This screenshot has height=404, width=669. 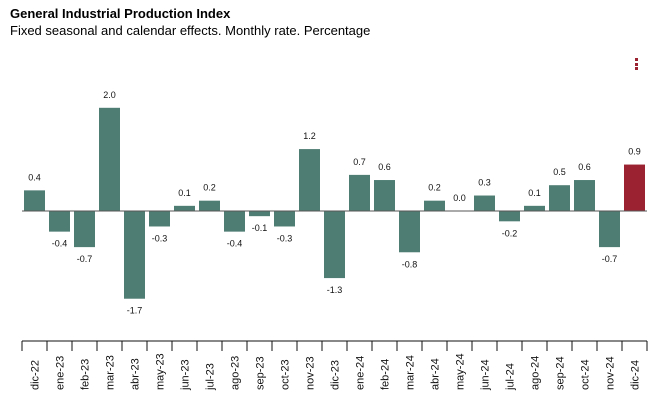 I want to click on x-tick-label-nov-24: nov-24, so click(x=611, y=373).